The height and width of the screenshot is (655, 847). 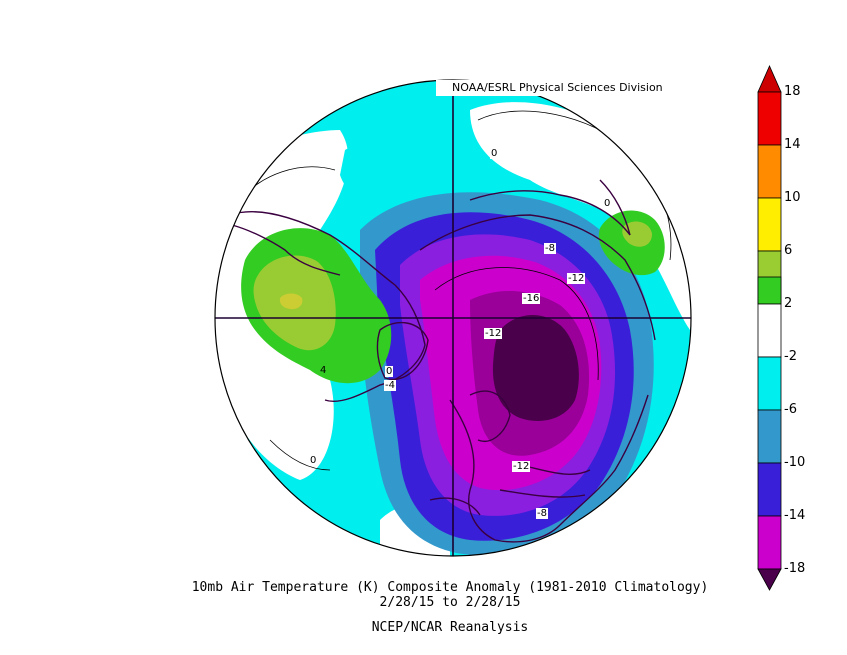 I want to click on coastline-alaska, so click(x=286, y=250).